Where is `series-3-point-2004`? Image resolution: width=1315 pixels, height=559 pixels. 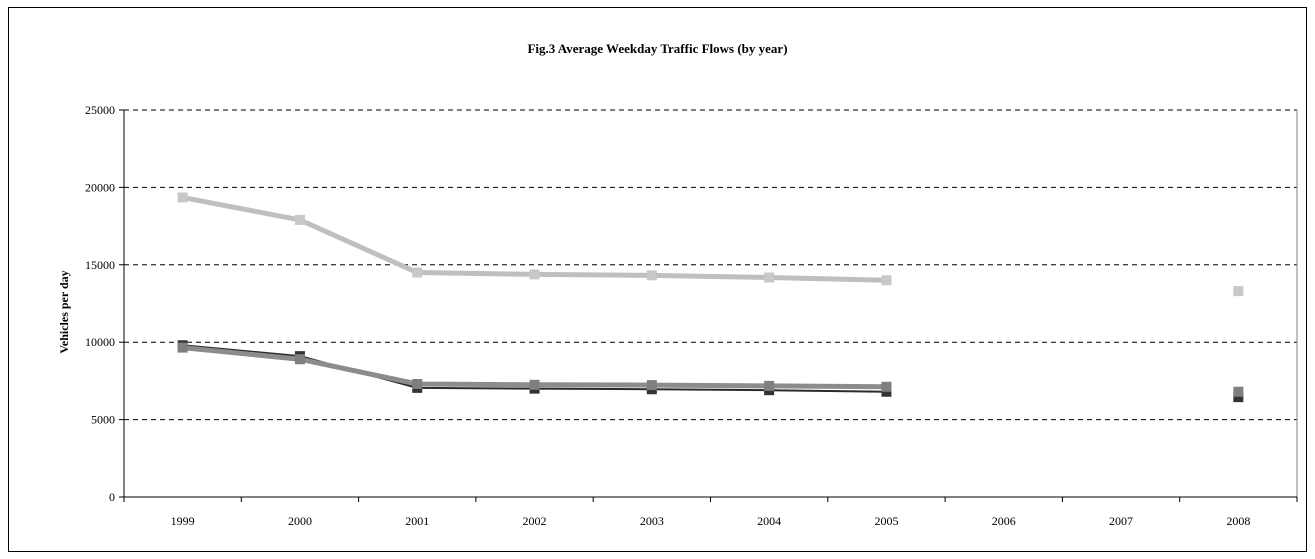 series-3-point-2004 is located at coordinates (769, 385).